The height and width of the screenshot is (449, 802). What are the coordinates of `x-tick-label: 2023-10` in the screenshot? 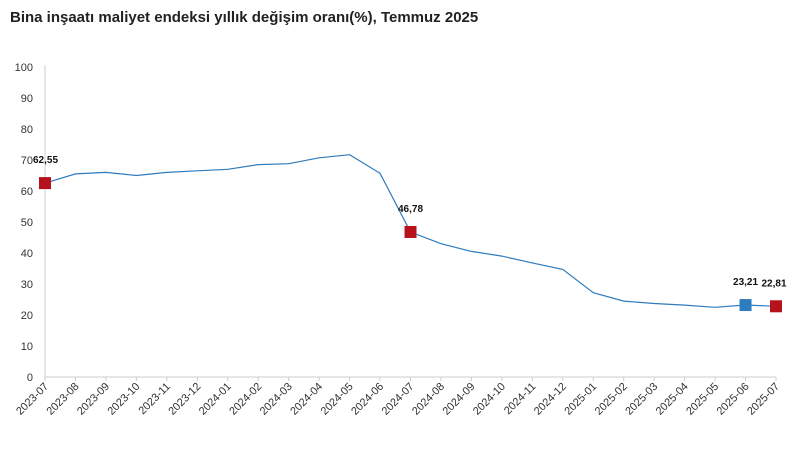 It's located at (123, 399).